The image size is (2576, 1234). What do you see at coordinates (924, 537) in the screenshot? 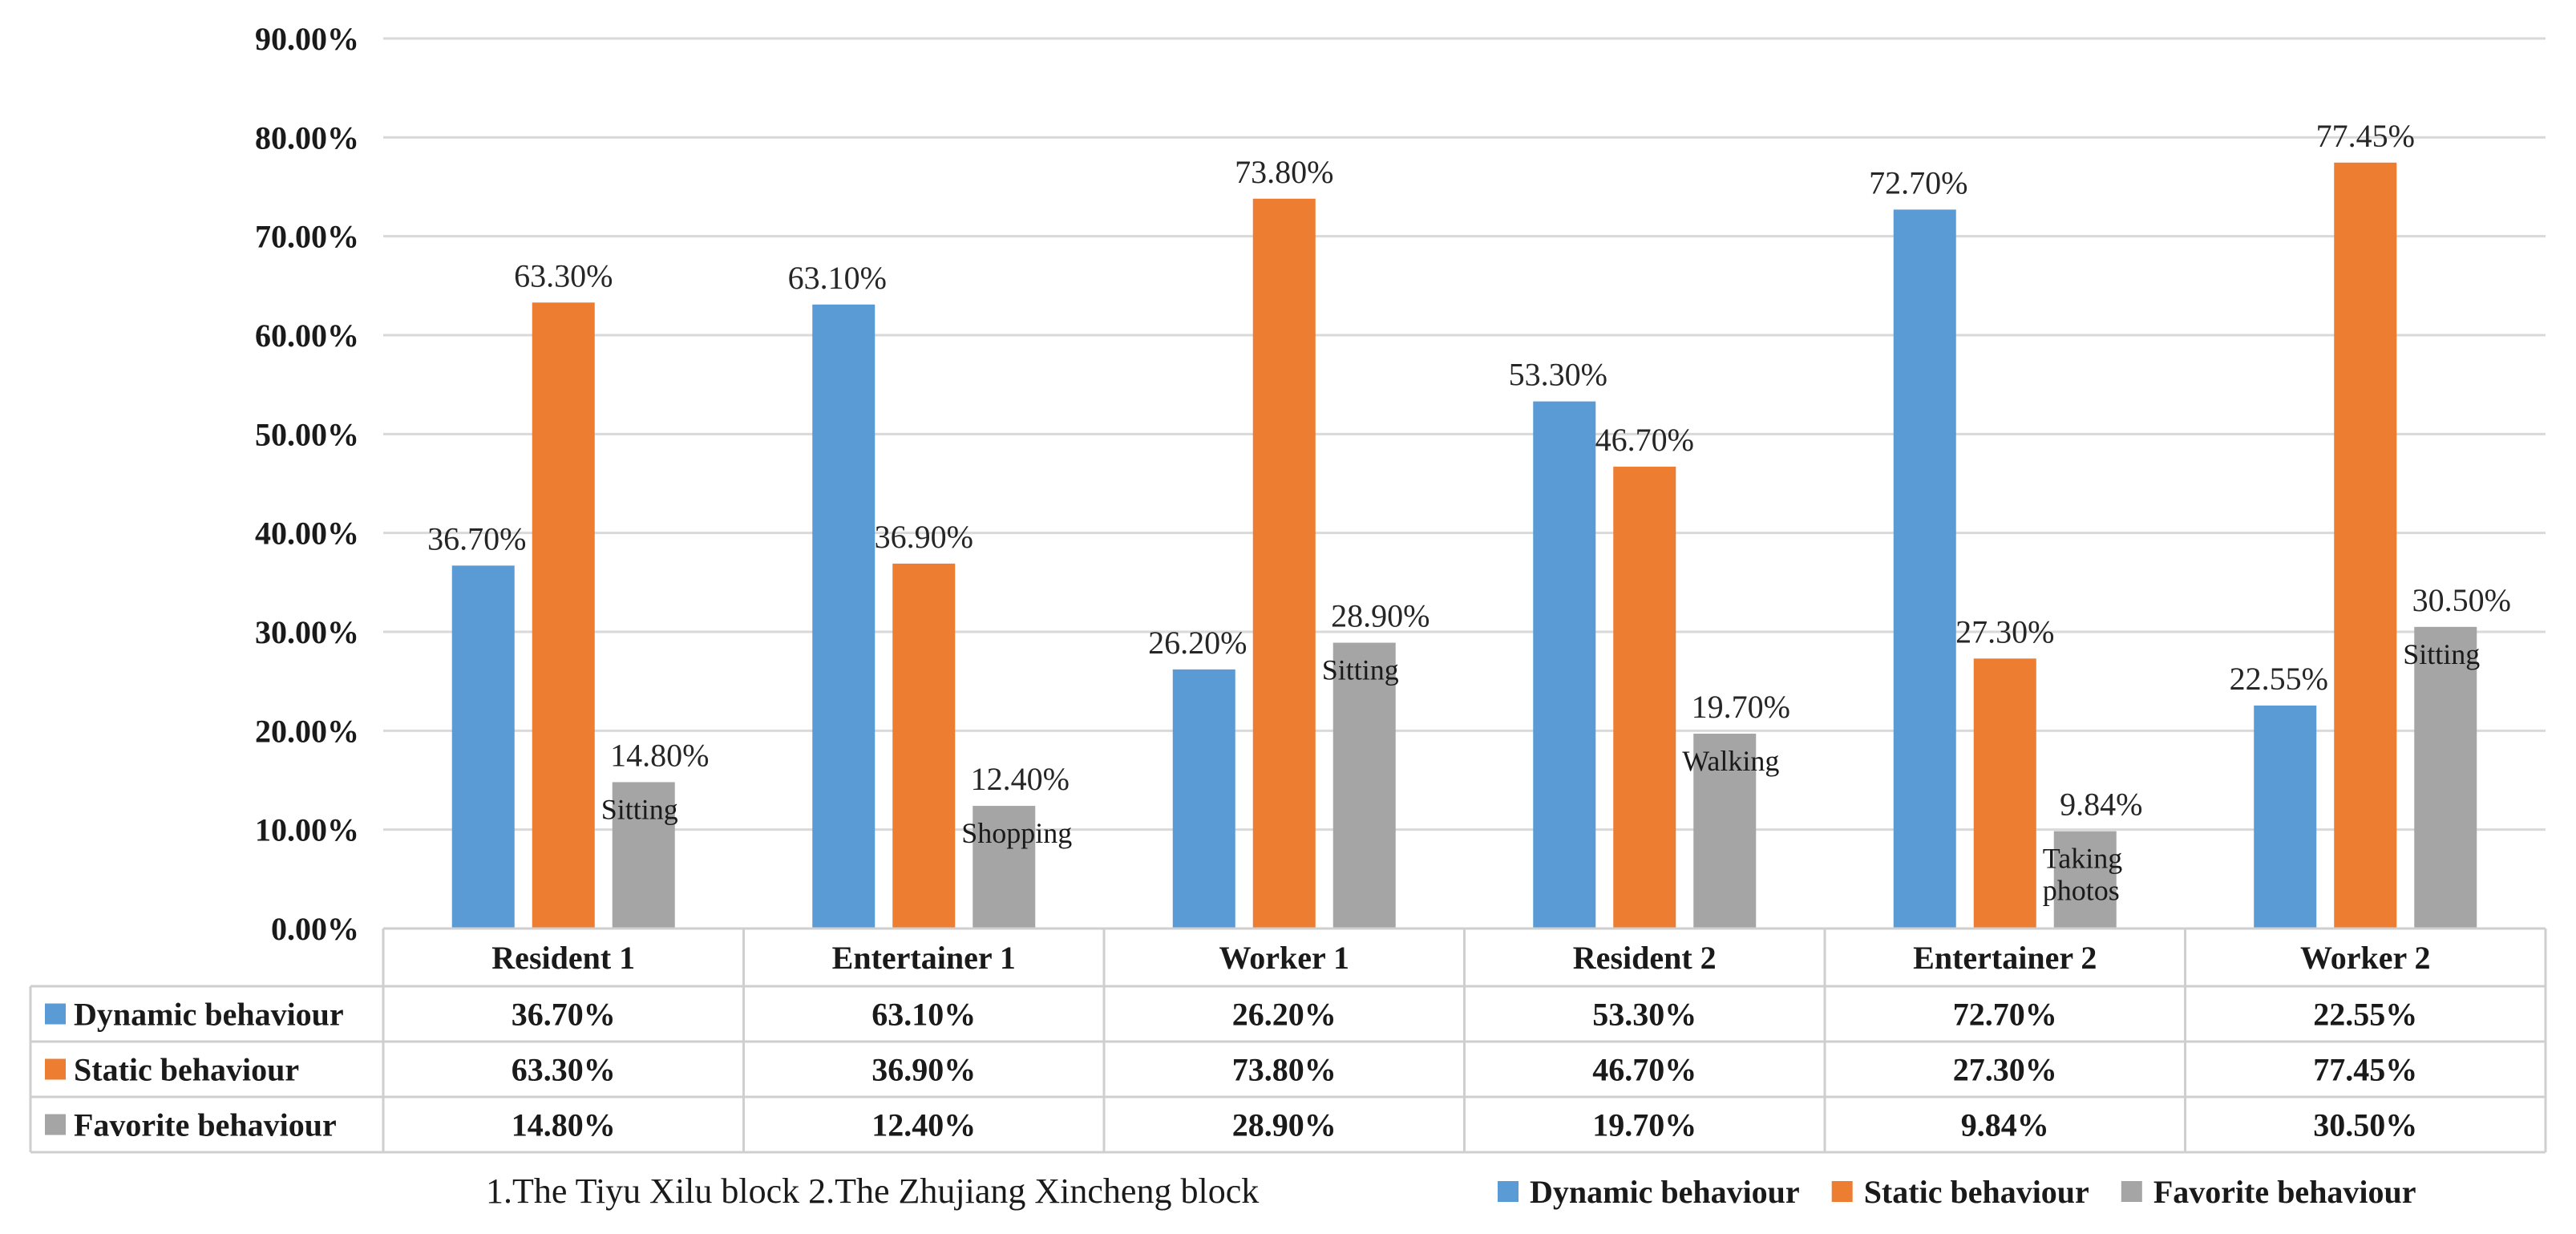
I see `data-label: 36.90%` at bounding box center [924, 537].